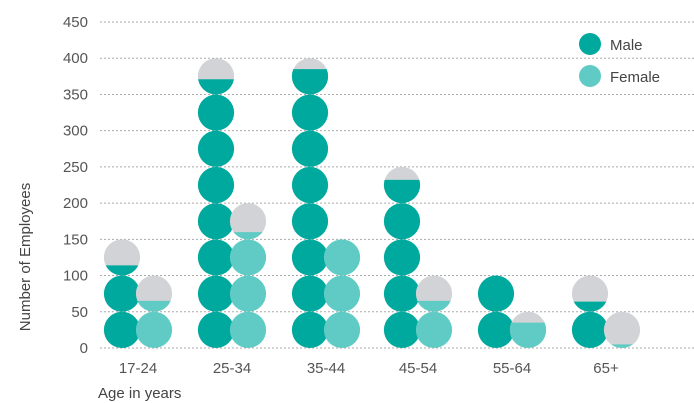 The image size is (694, 403). Describe the element at coordinates (75, 22) in the screenshot. I see `y-tick-label: 450` at that location.